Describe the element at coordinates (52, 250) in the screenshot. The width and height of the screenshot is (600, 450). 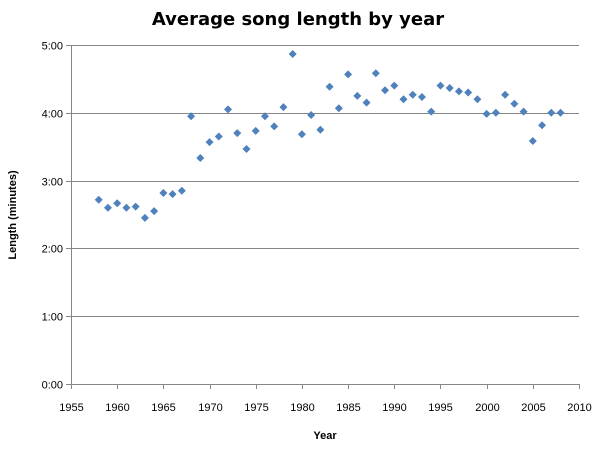
I see `y-tick-label: 2:00` at that location.